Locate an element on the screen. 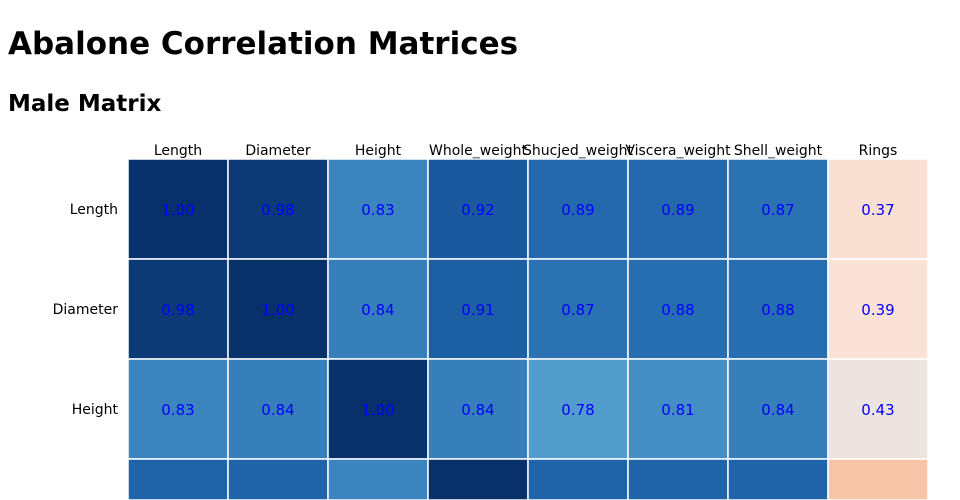 This screenshot has height=500, width=960. matrix-title: Male Matrix is located at coordinates (85, 104).